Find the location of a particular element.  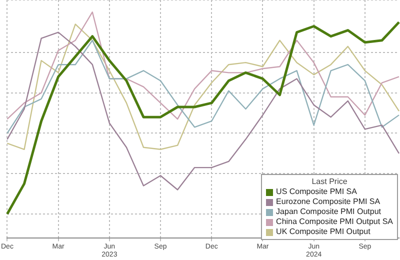

legend-label: Japan Composite PMI Output is located at coordinates (328, 212).